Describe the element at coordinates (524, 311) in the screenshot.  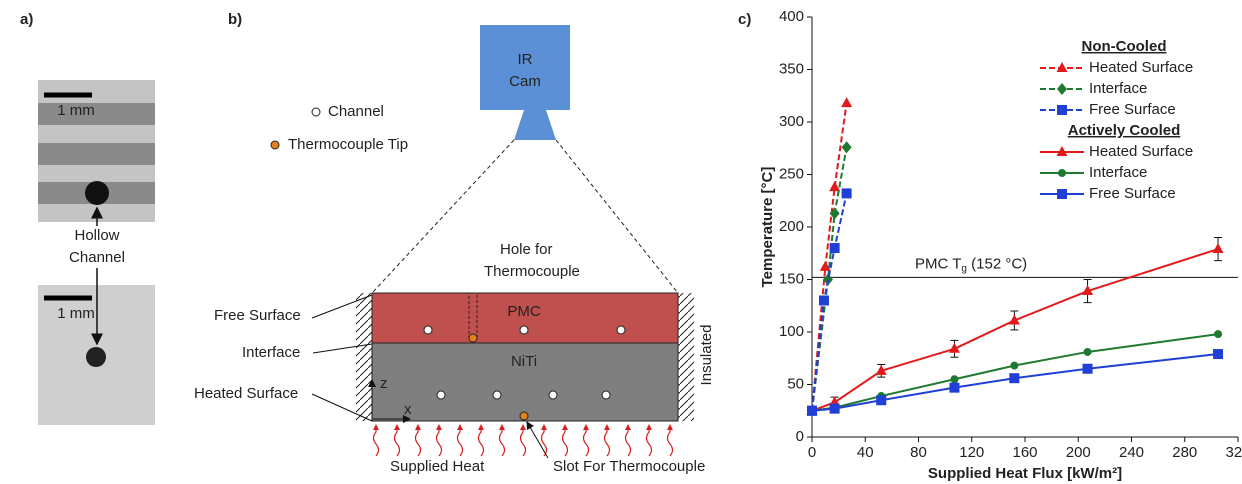
I see `layer-label: PMC` at that location.